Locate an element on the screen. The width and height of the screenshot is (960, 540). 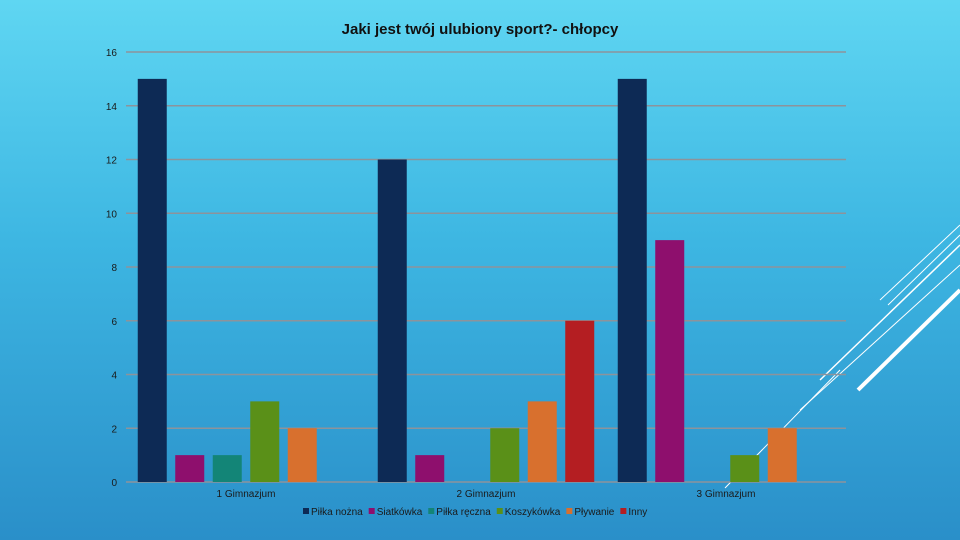
x-tick-label: 2 Gimnazjum is located at coordinates (486, 494).